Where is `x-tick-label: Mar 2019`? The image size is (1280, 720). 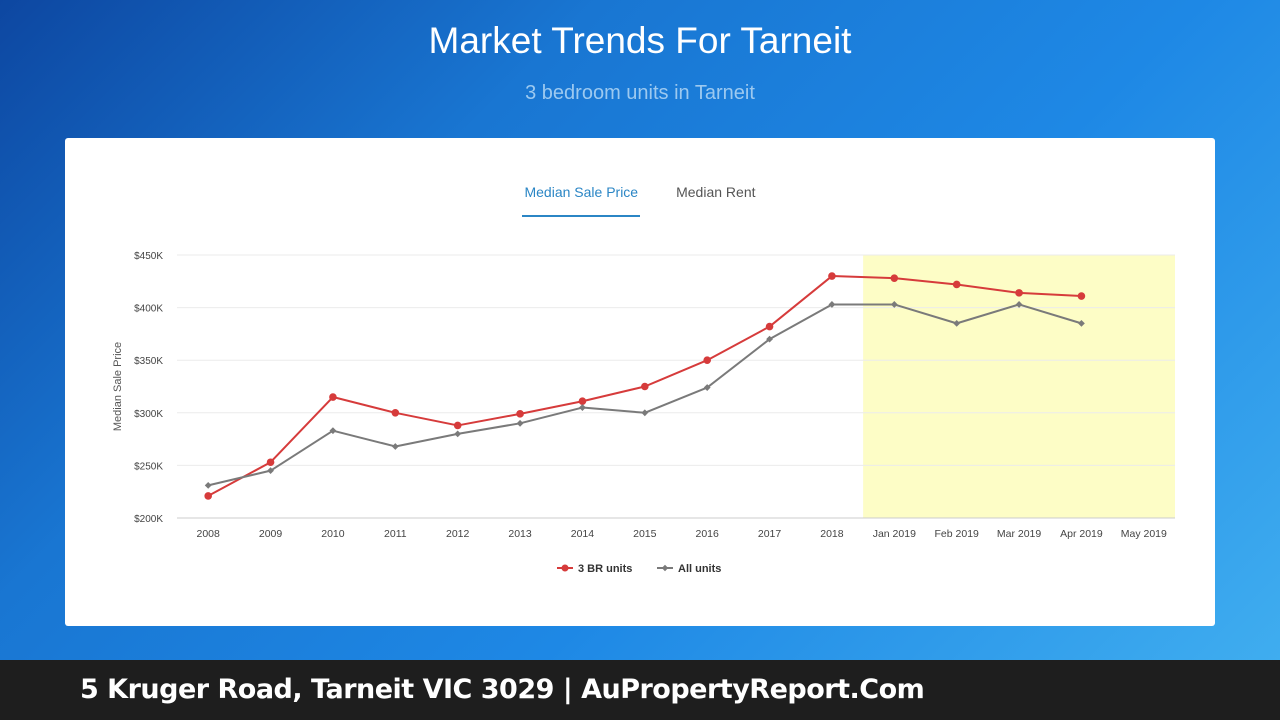 x-tick-label: Mar 2019 is located at coordinates (1019, 534).